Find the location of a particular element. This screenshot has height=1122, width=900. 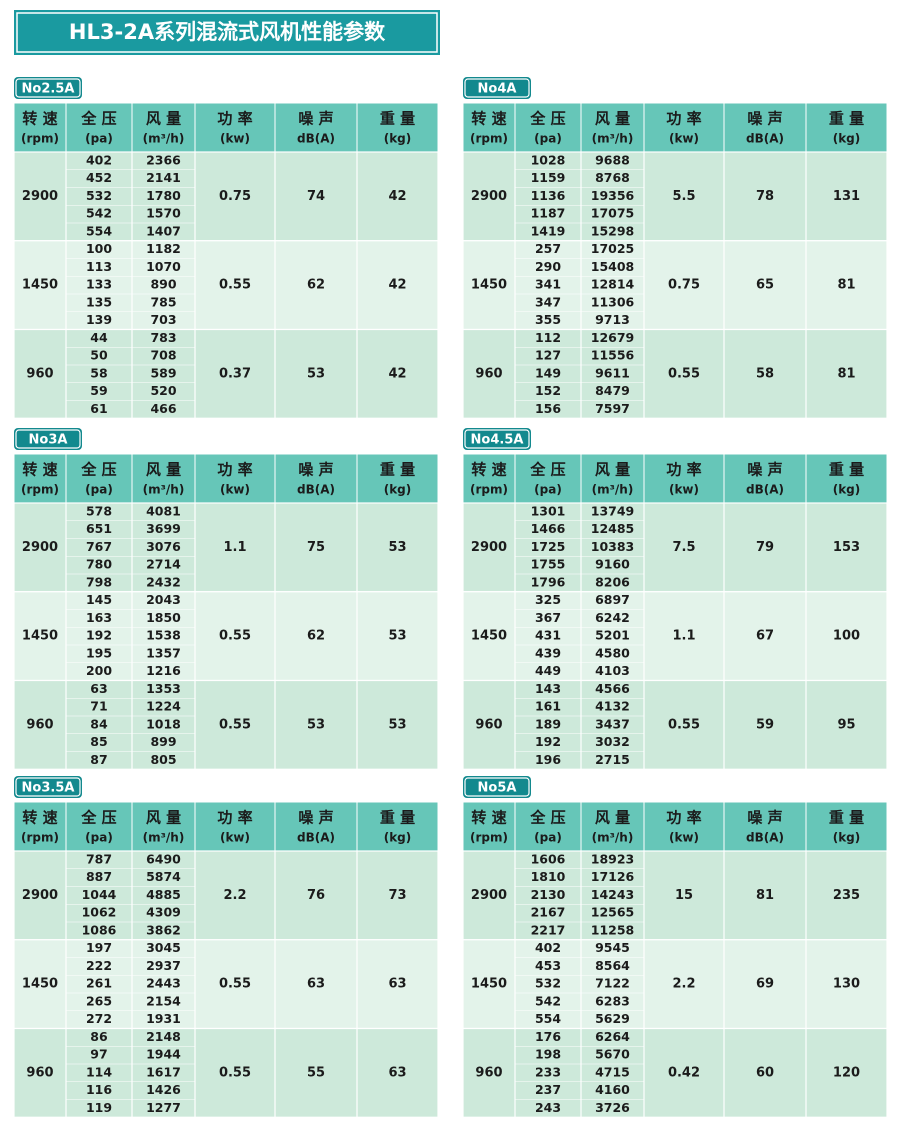

pressure: 1606 is located at coordinates (548, 858).